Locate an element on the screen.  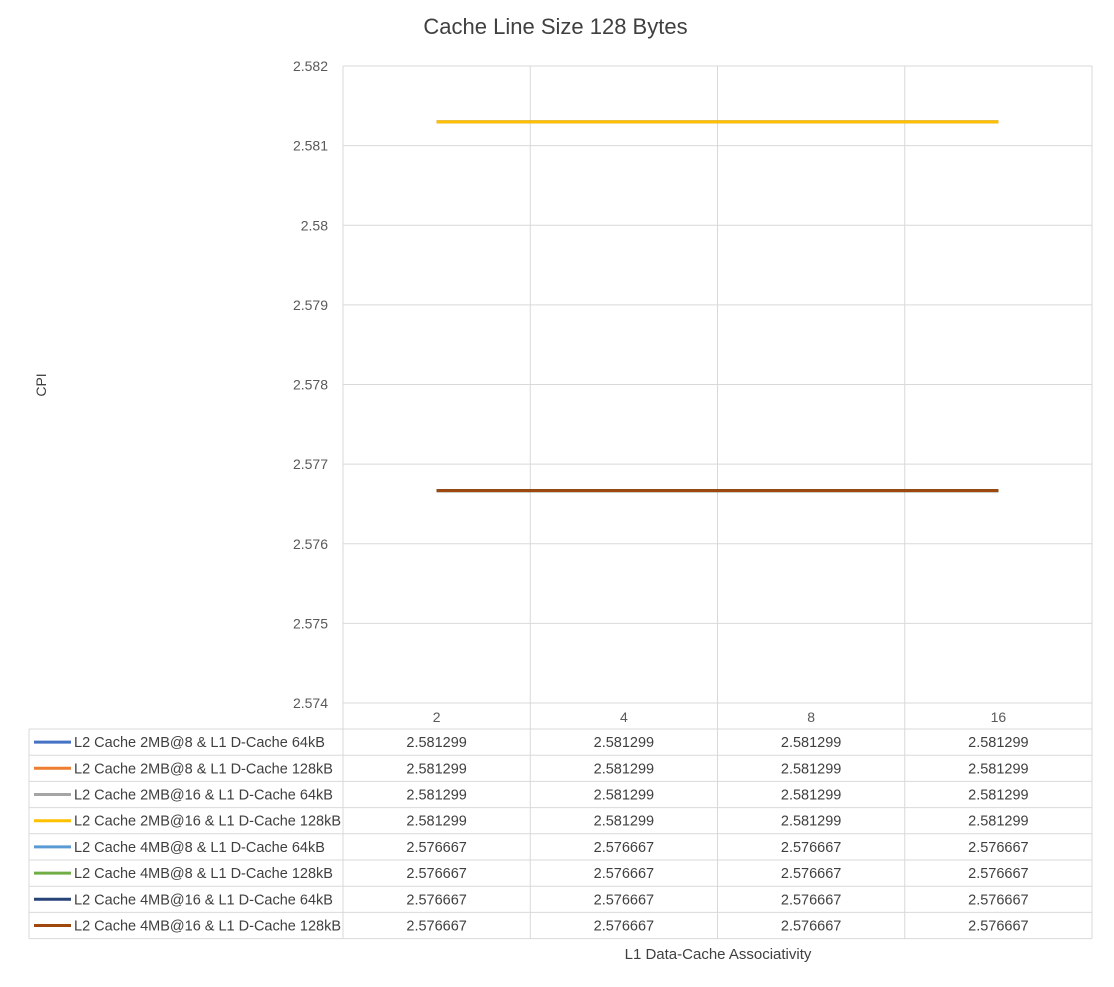
y-tick-label: 2.582 is located at coordinates (310, 66).